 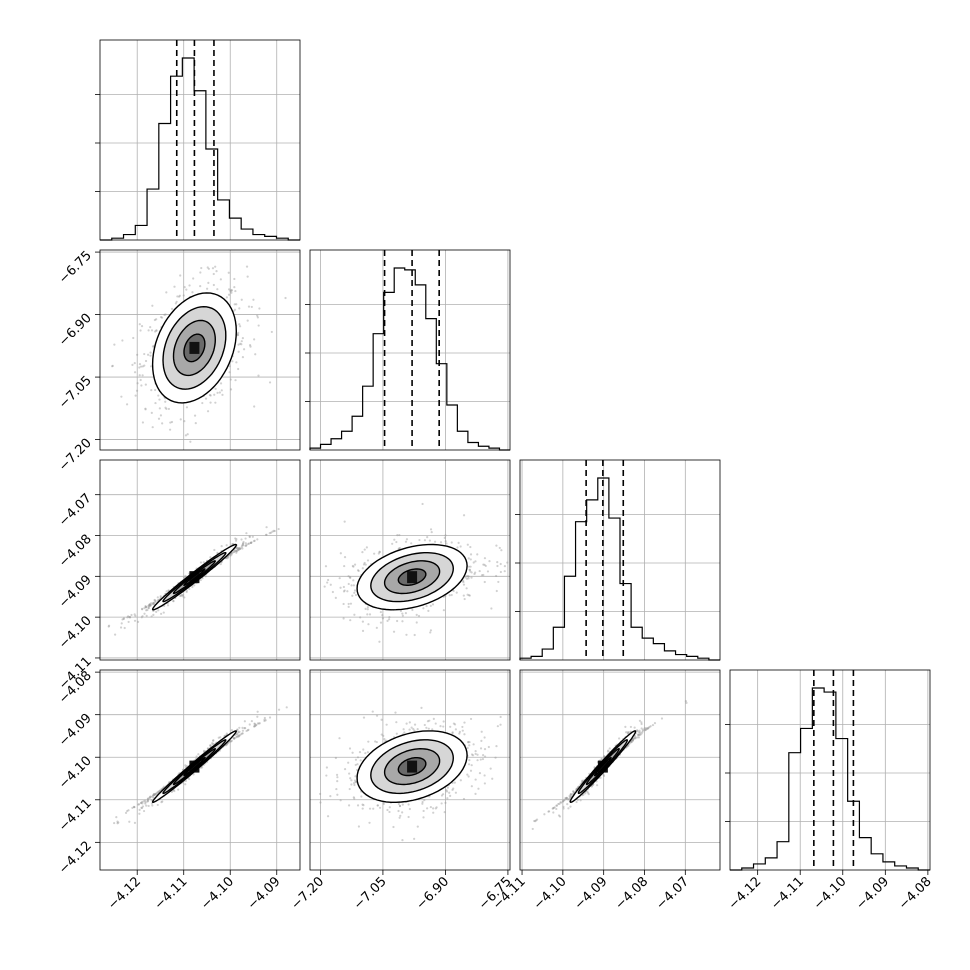 What do you see at coordinates (412, 577) in the screenshot?
I see `density-peak` at bounding box center [412, 577].